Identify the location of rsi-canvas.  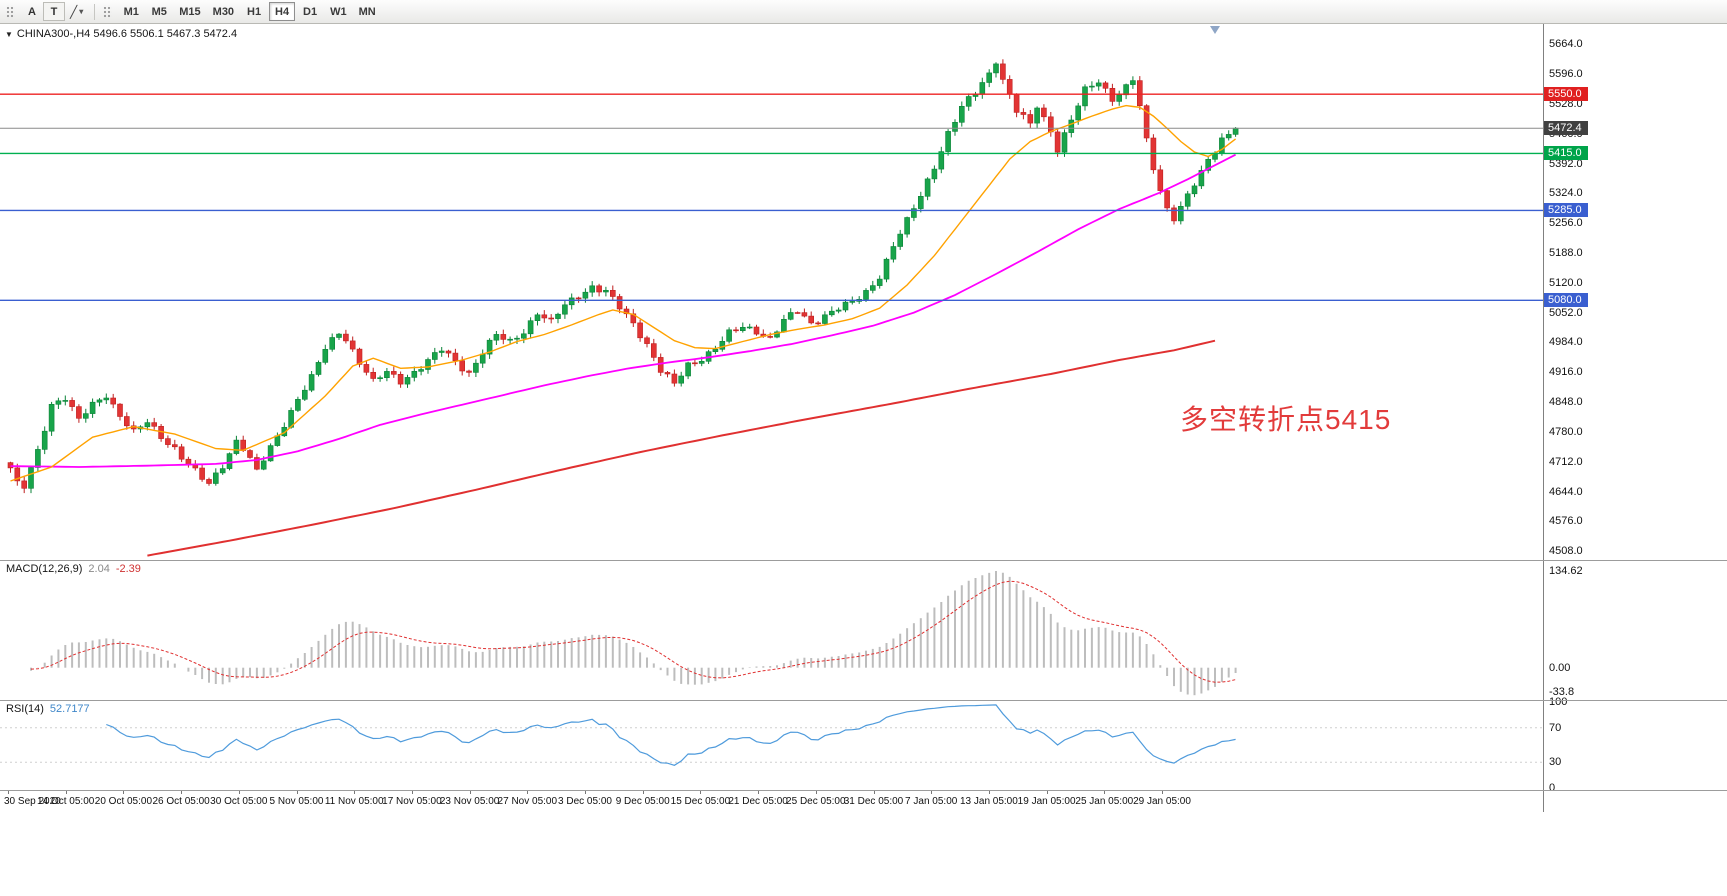
(771, 745).